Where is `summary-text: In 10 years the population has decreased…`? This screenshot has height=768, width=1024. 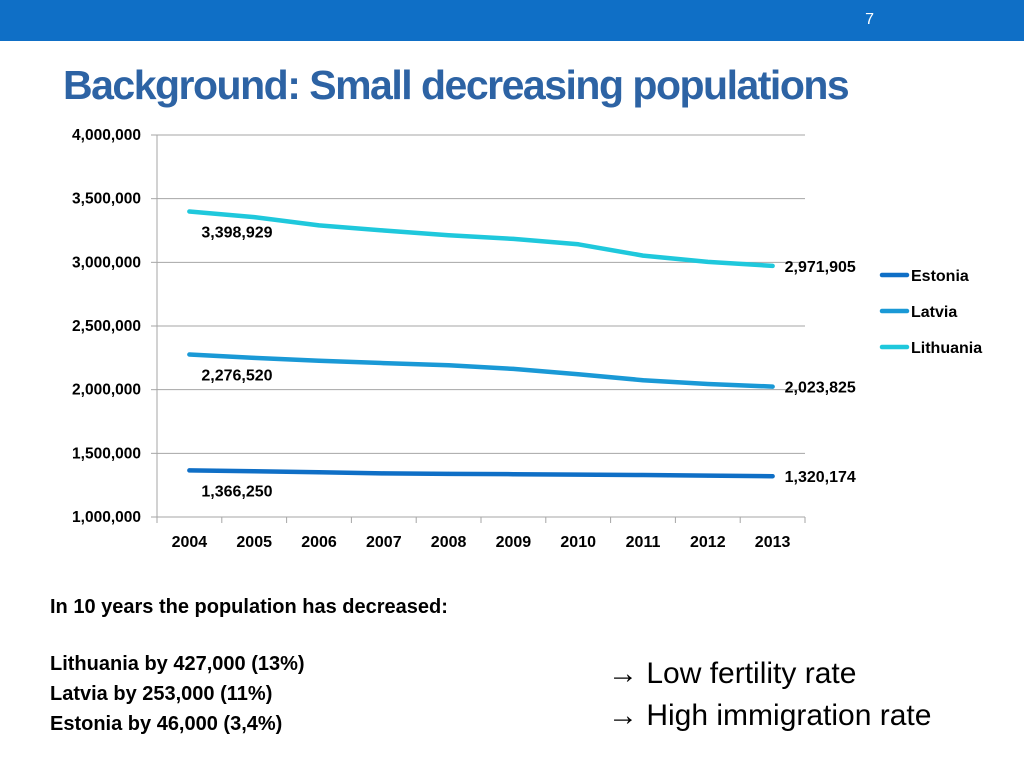
summary-text: In 10 years the population has decreased… is located at coordinates (249, 668).